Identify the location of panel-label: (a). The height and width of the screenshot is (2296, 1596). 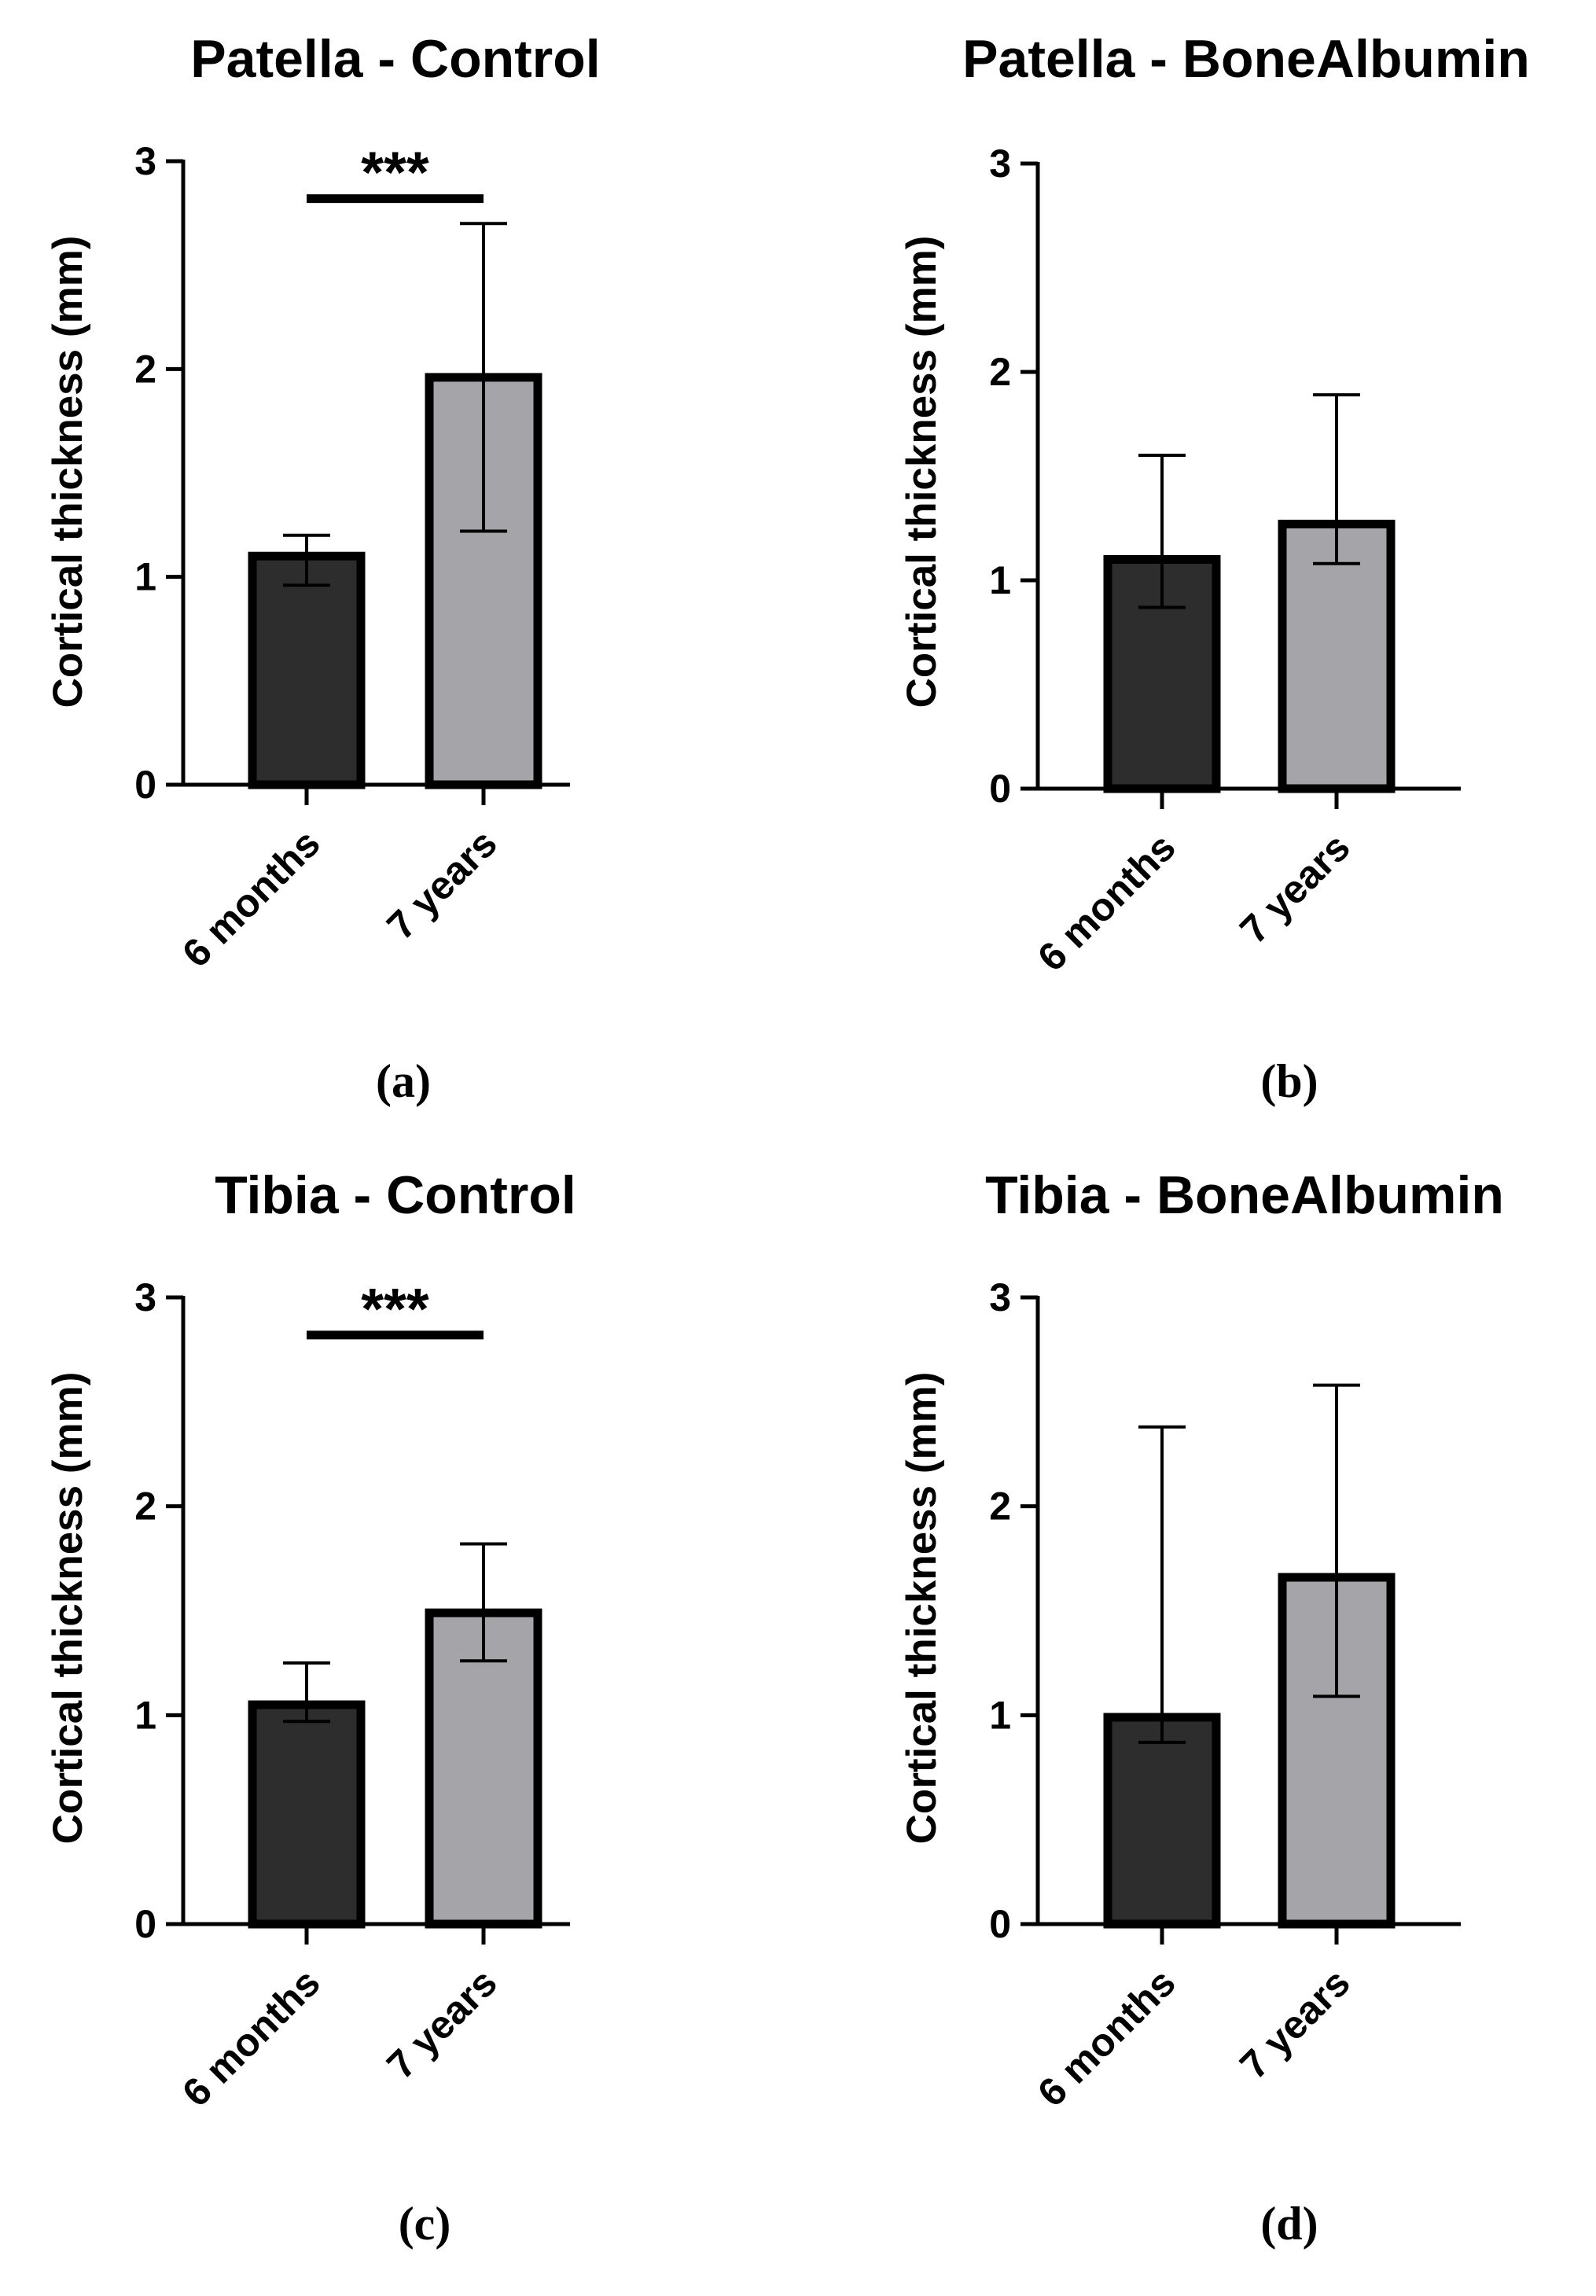
(403, 1081).